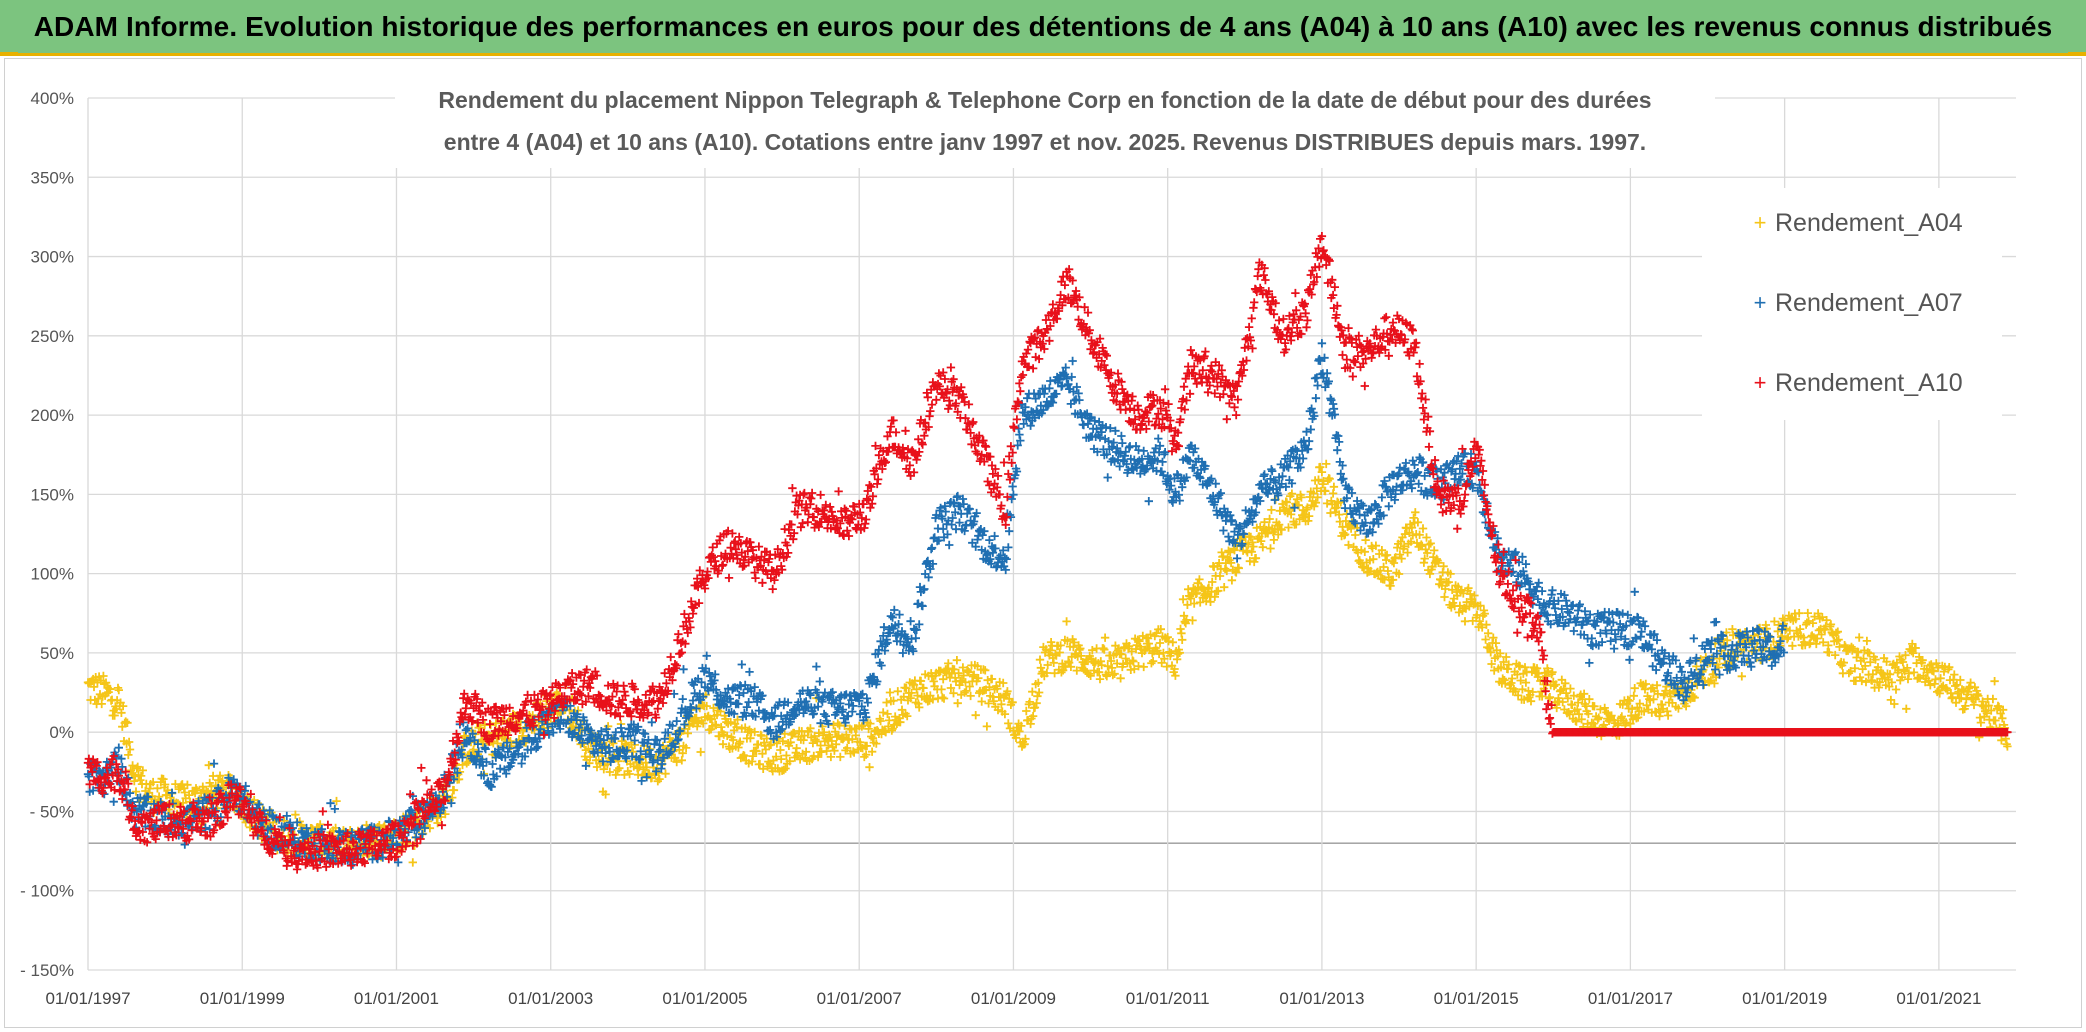 The height and width of the screenshot is (1032, 2086). Describe the element at coordinates (704, 998) in the screenshot. I see `x-tick-label: 01/01/2005` at that location.